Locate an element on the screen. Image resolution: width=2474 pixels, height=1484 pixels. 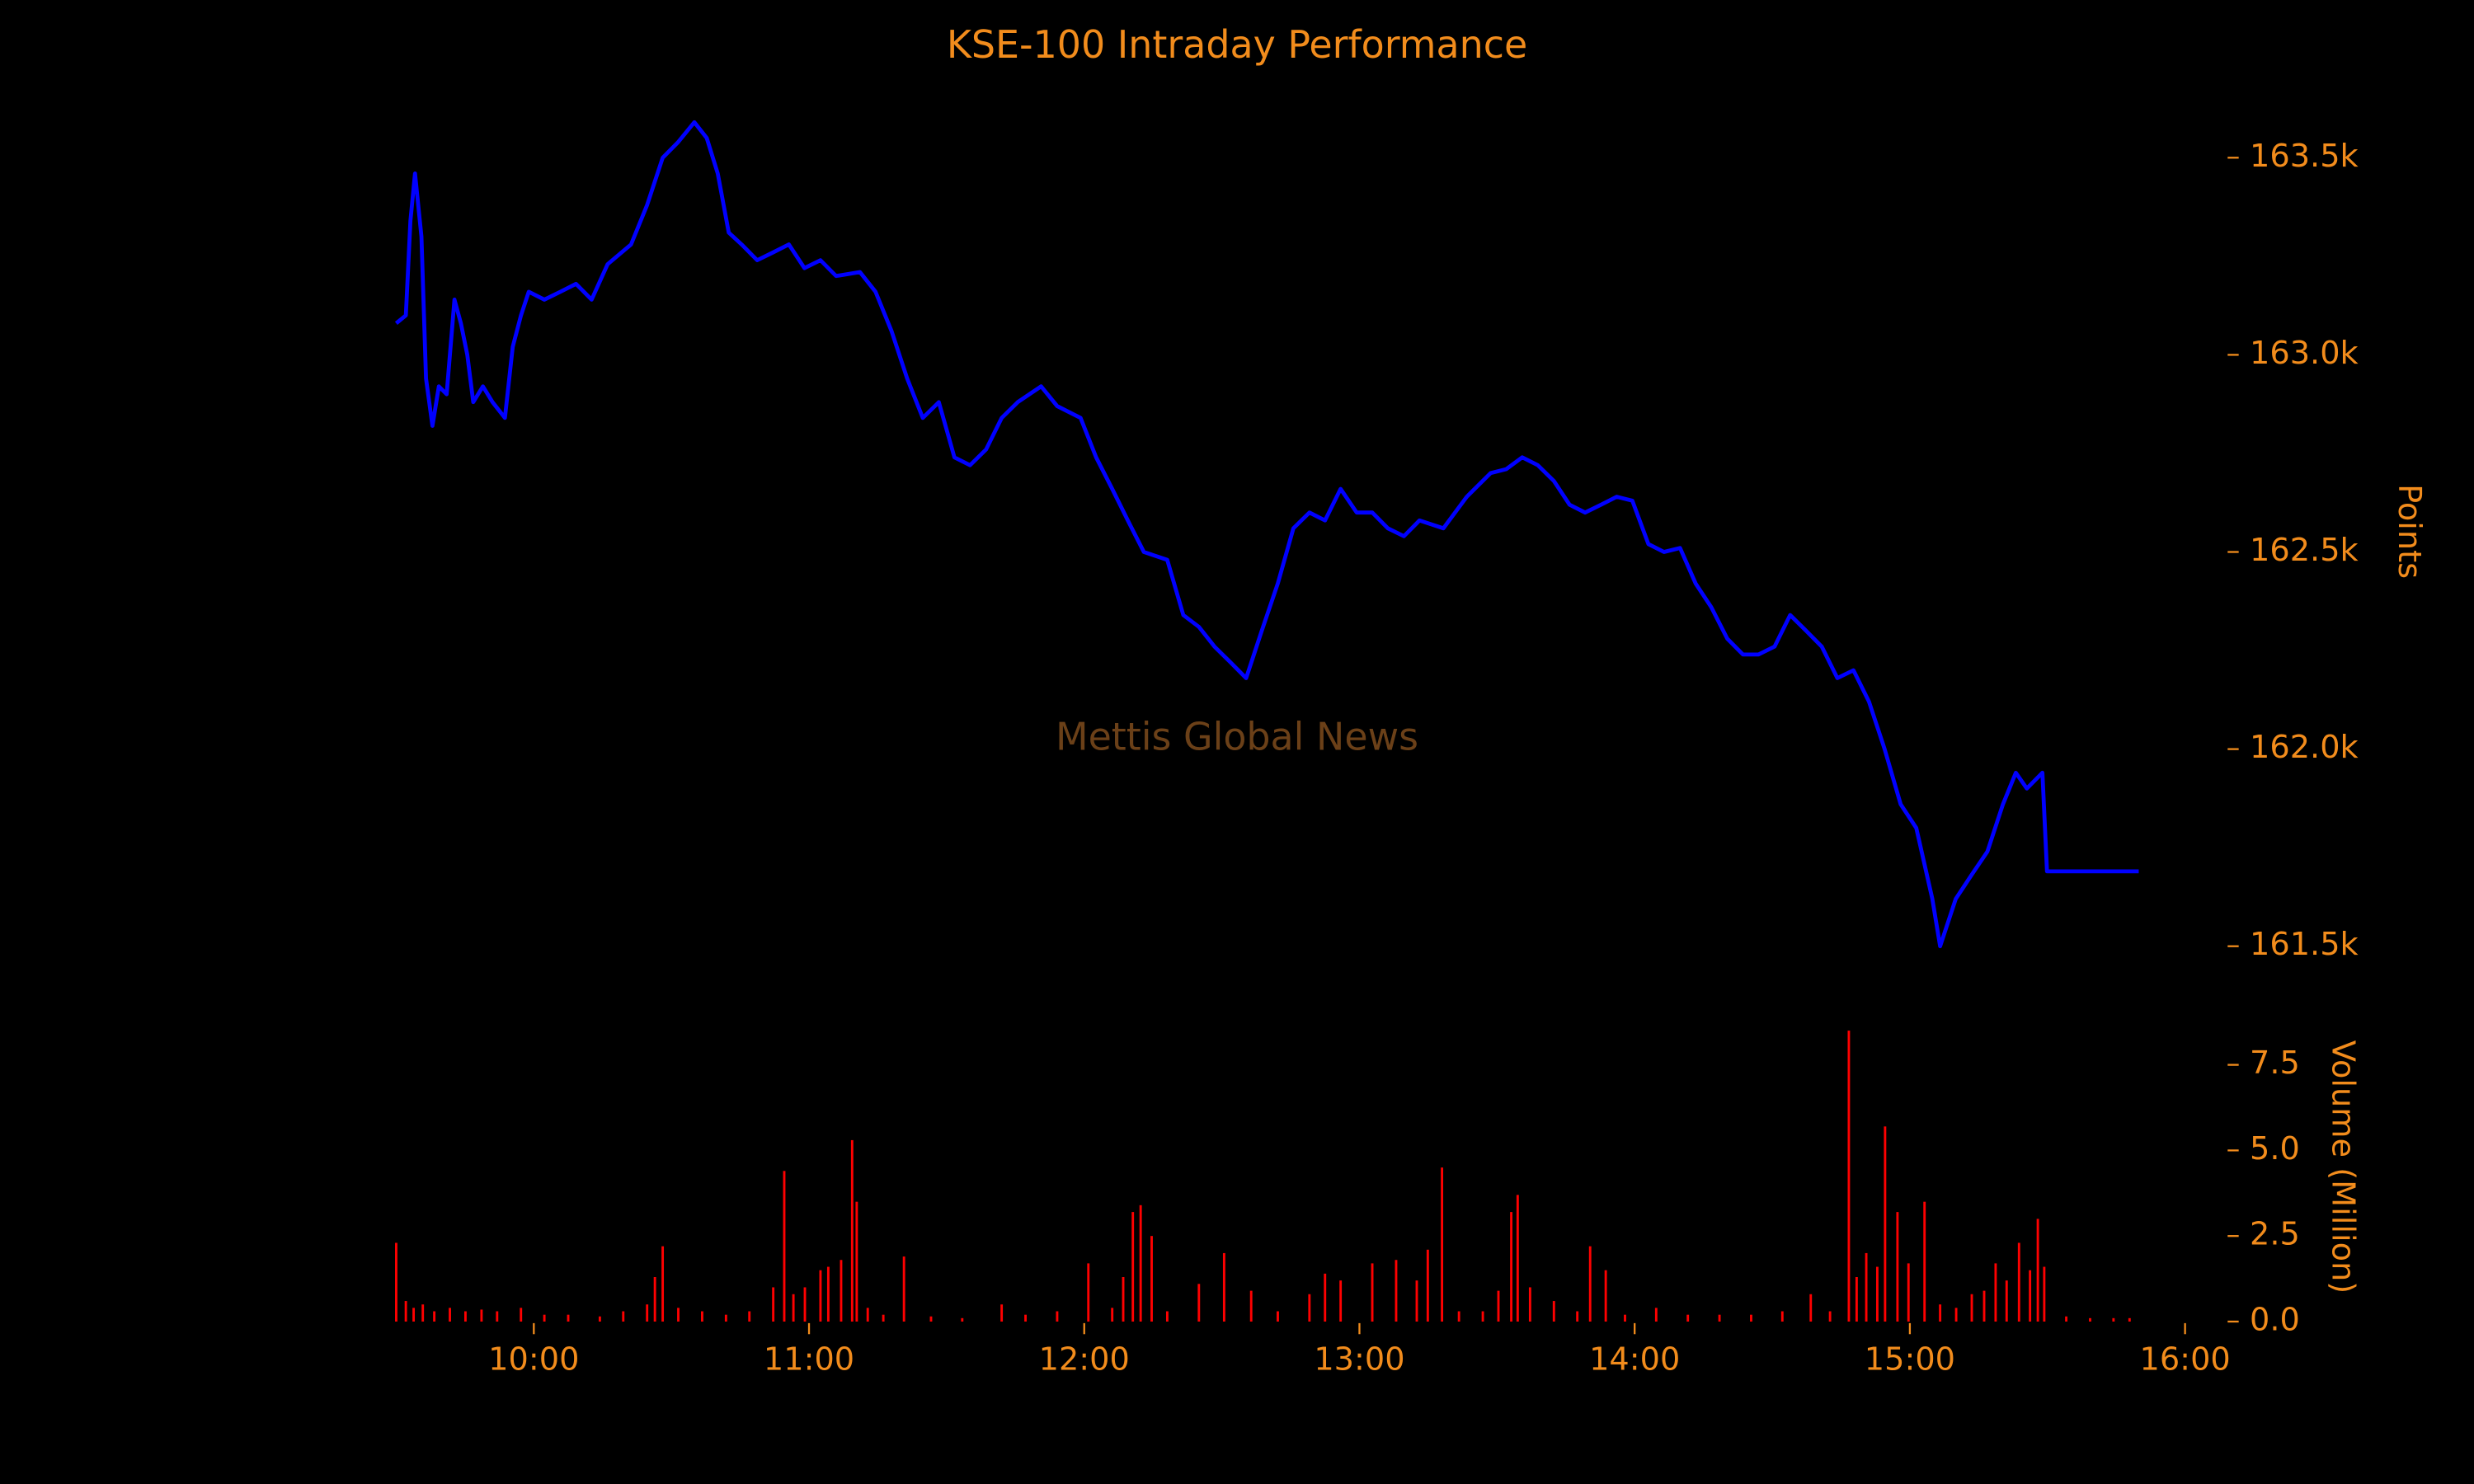
watermark: Mettis Global News is located at coordinates (1237, 737).